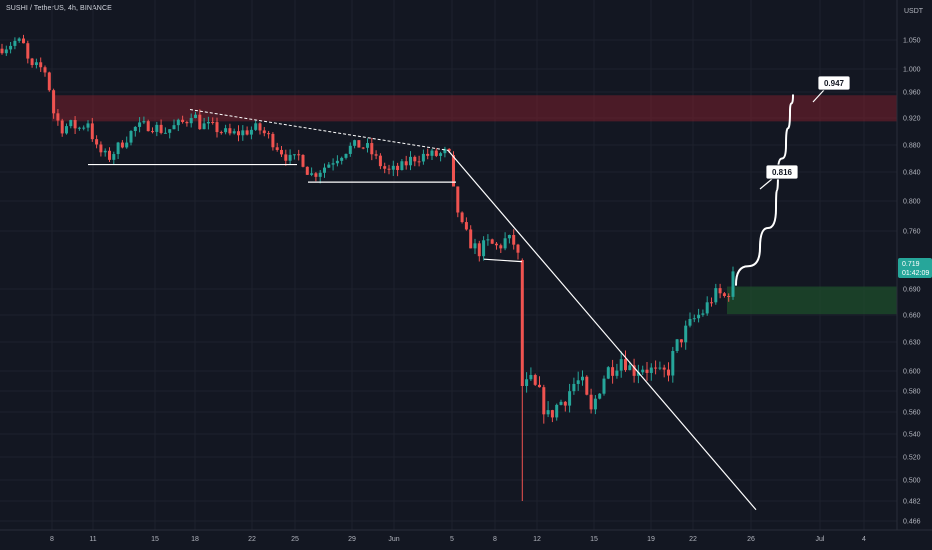  What do you see at coordinates (912, 413) in the screenshot?
I see `price-tick-label: 0.560` at bounding box center [912, 413].